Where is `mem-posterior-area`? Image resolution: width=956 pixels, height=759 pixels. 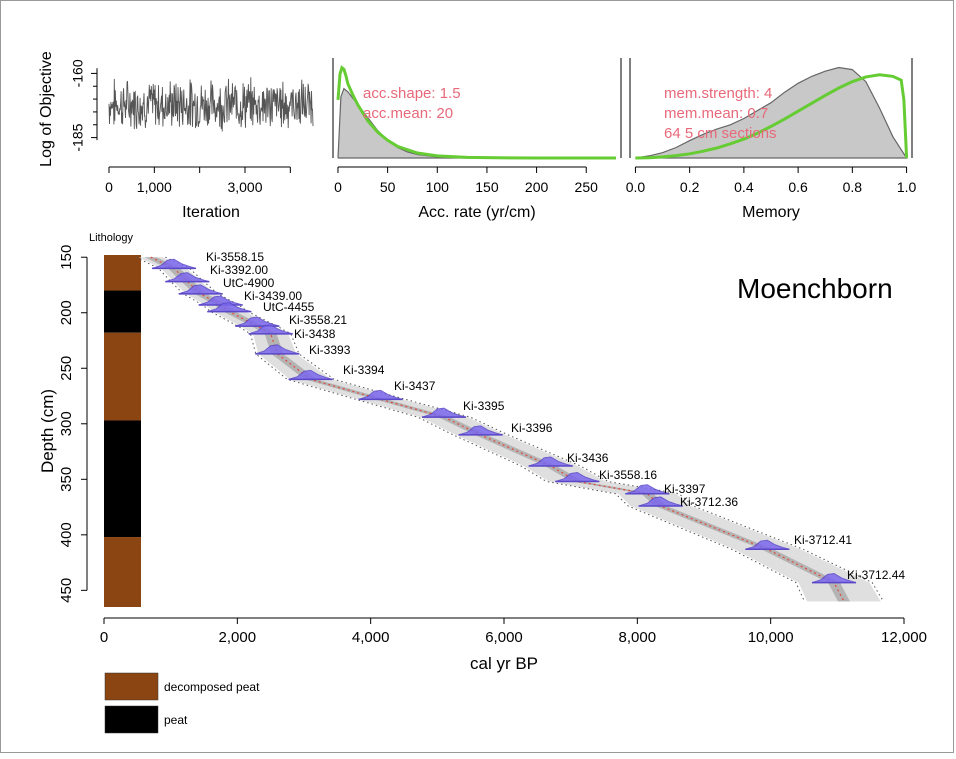
mem-posterior-area is located at coordinates (771, 112).